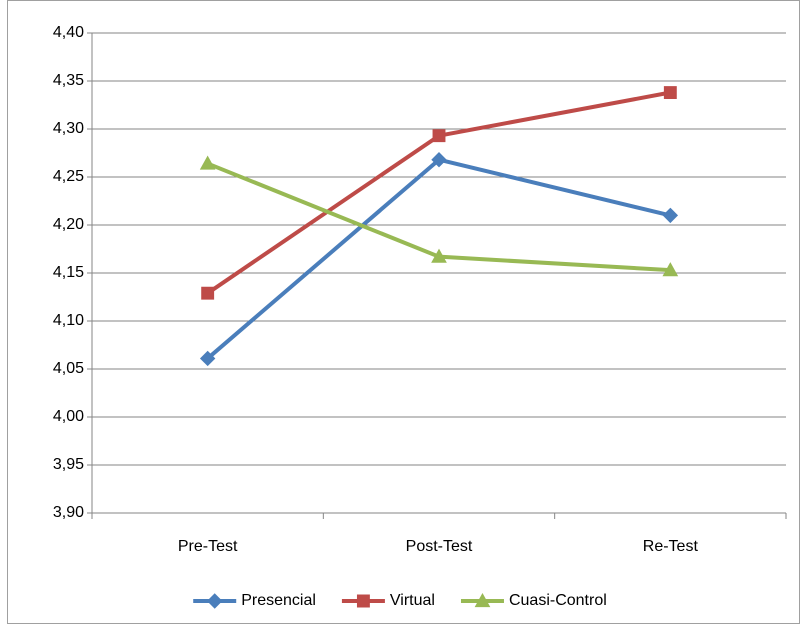  Describe the element at coordinates (68, 272) in the screenshot. I see `y-tick-label: 4,15` at that location.